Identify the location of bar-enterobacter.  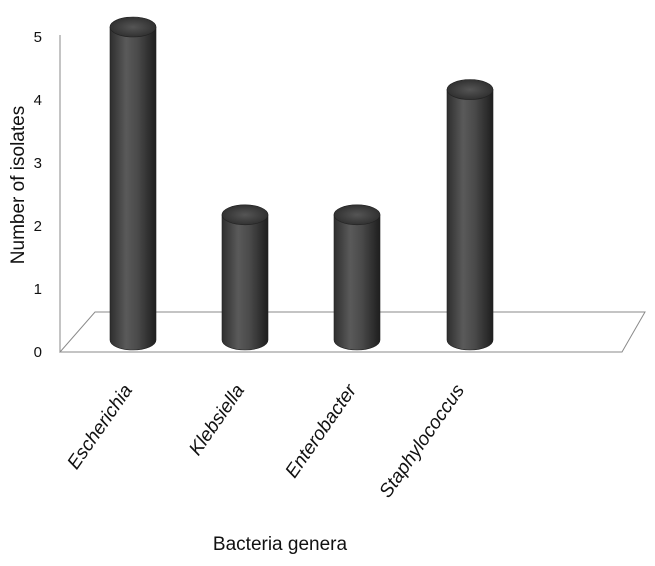
(357, 277).